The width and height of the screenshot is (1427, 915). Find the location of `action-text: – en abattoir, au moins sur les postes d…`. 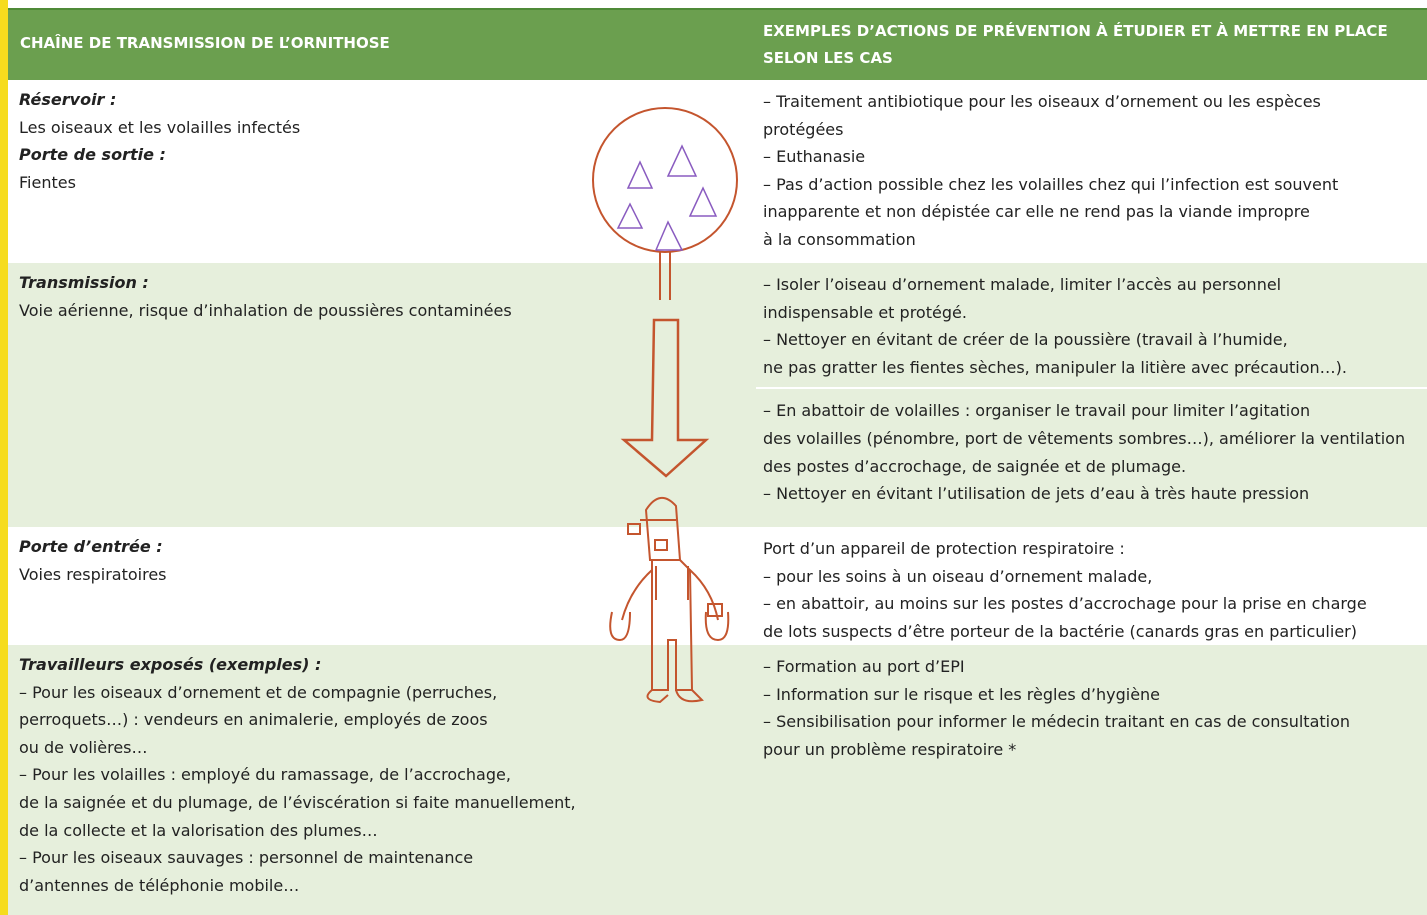

action-text: – en abattoir, au moins sur les postes d… is located at coordinates (1065, 604).